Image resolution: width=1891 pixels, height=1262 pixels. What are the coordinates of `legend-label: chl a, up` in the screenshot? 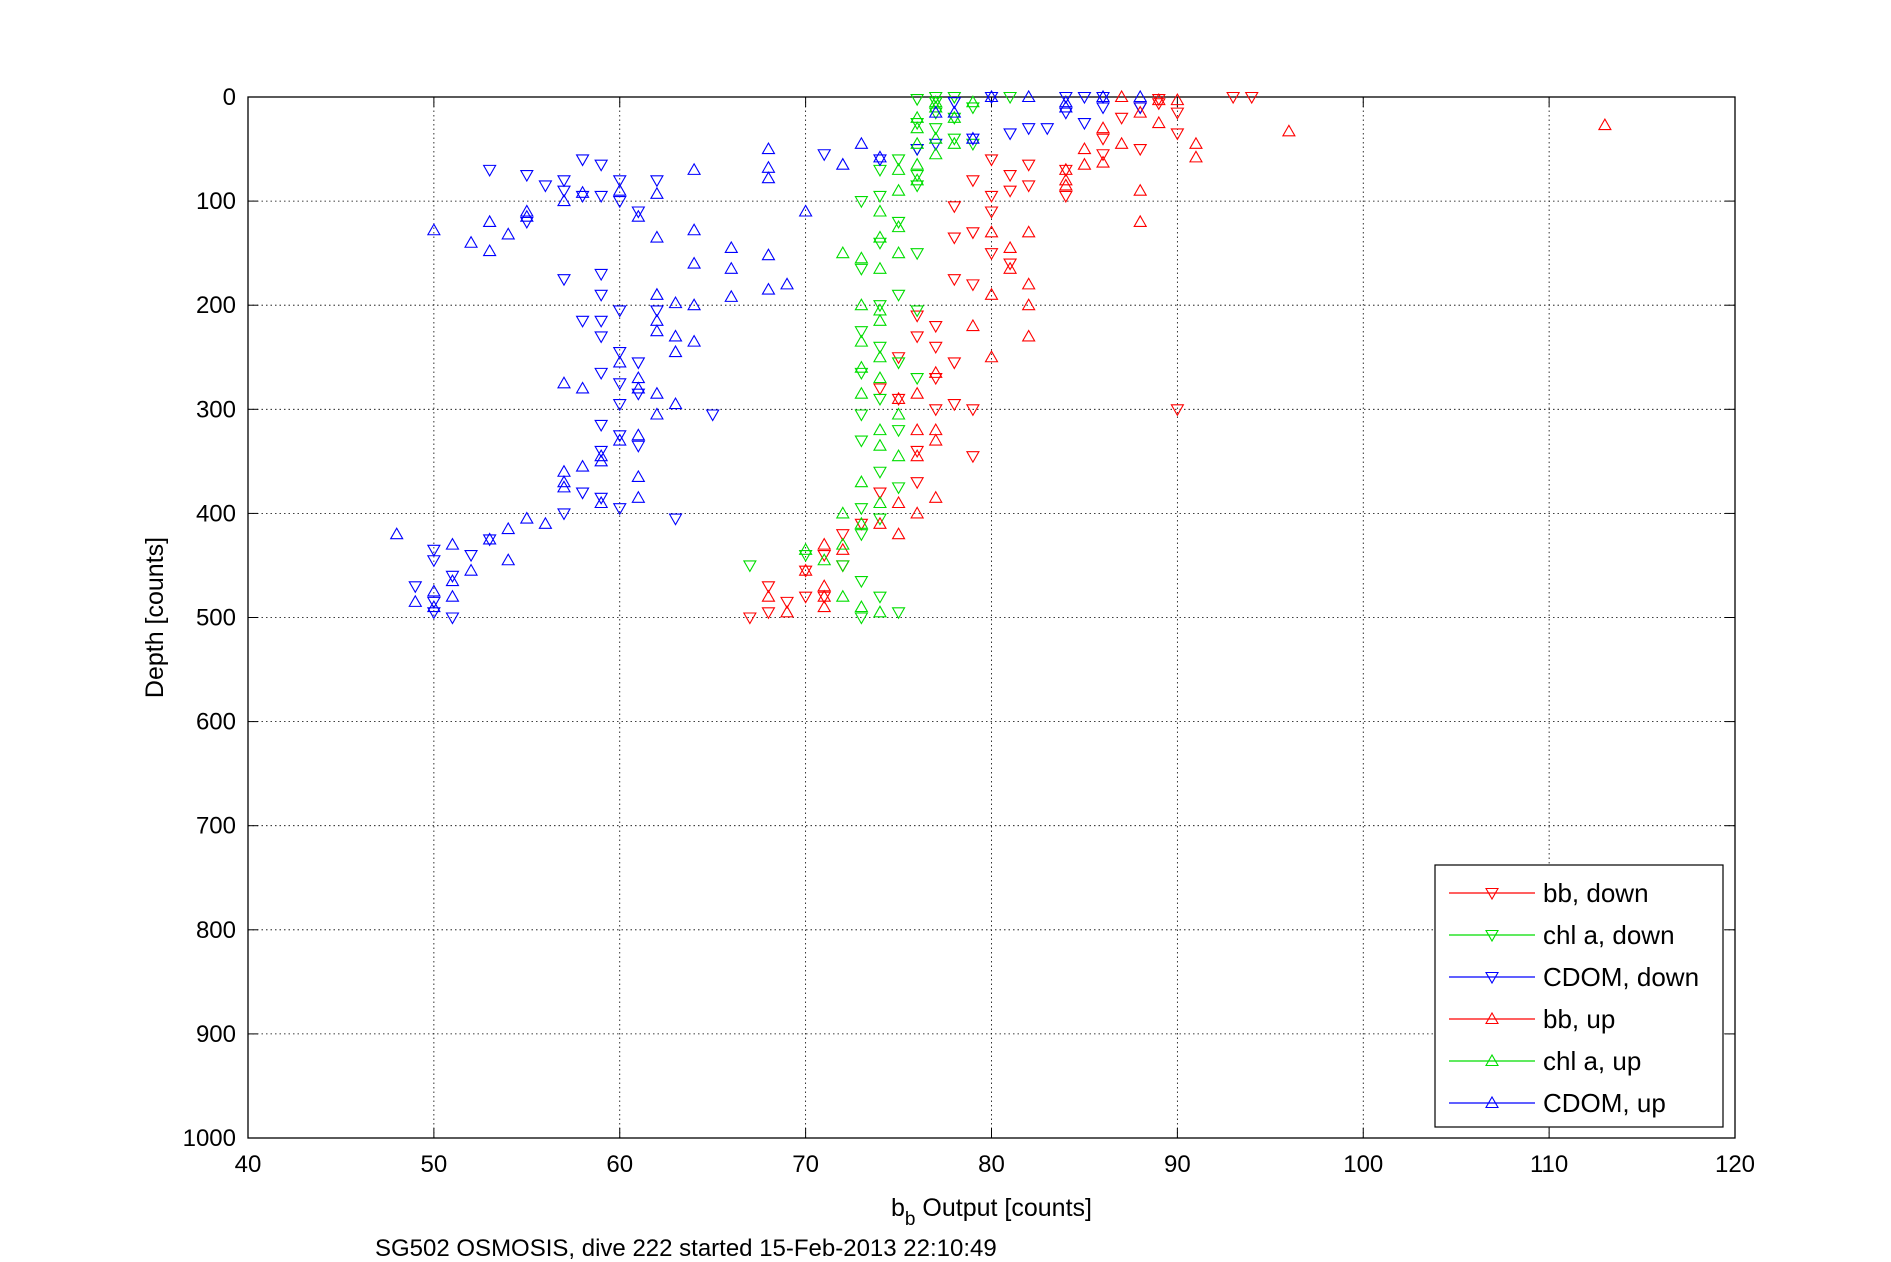 It's located at (1592, 1061).